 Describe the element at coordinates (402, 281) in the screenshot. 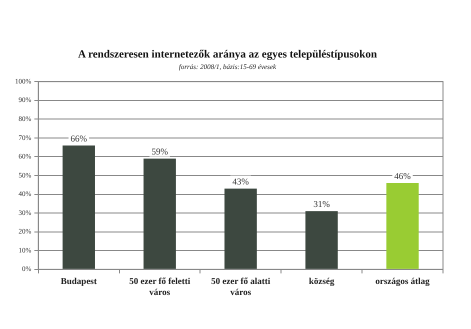

I see `x-tick-label: országos átlag` at that location.